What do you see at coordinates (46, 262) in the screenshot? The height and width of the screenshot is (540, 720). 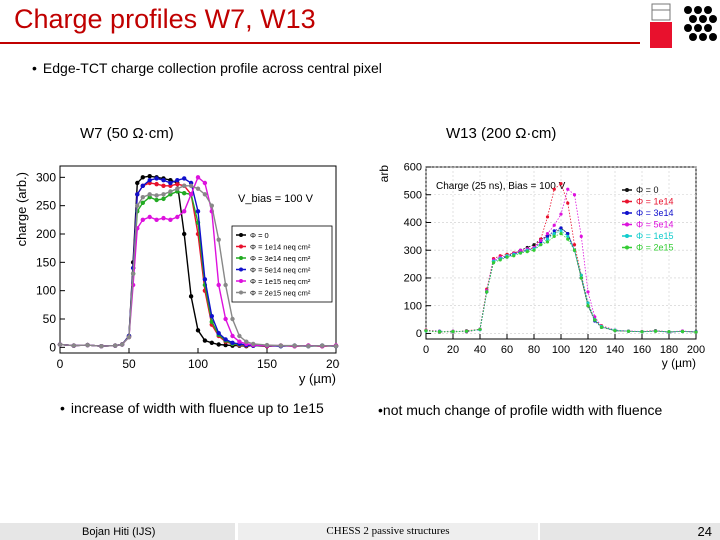 I see `y-tick-label: 150` at bounding box center [46, 262].